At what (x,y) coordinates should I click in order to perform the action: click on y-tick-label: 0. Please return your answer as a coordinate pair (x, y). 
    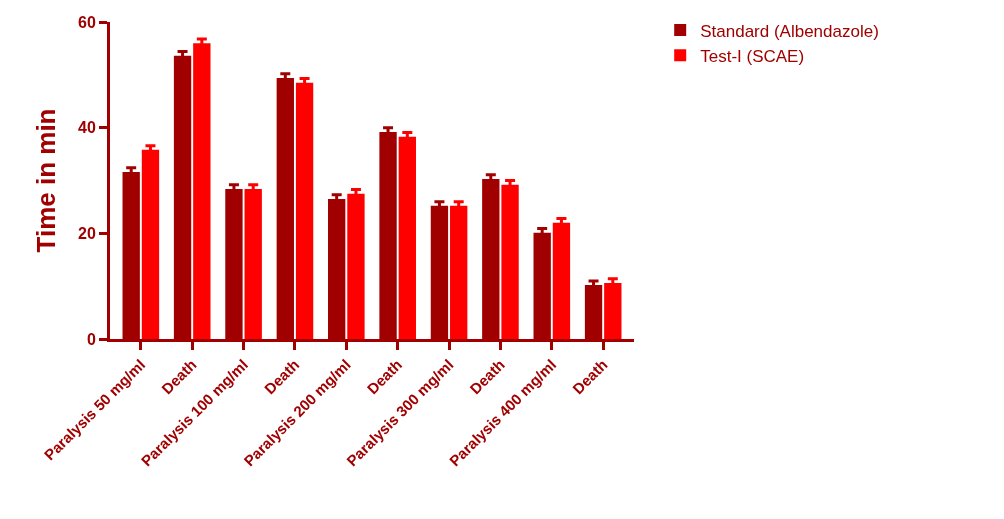
    Looking at the image, I should click on (91, 339).